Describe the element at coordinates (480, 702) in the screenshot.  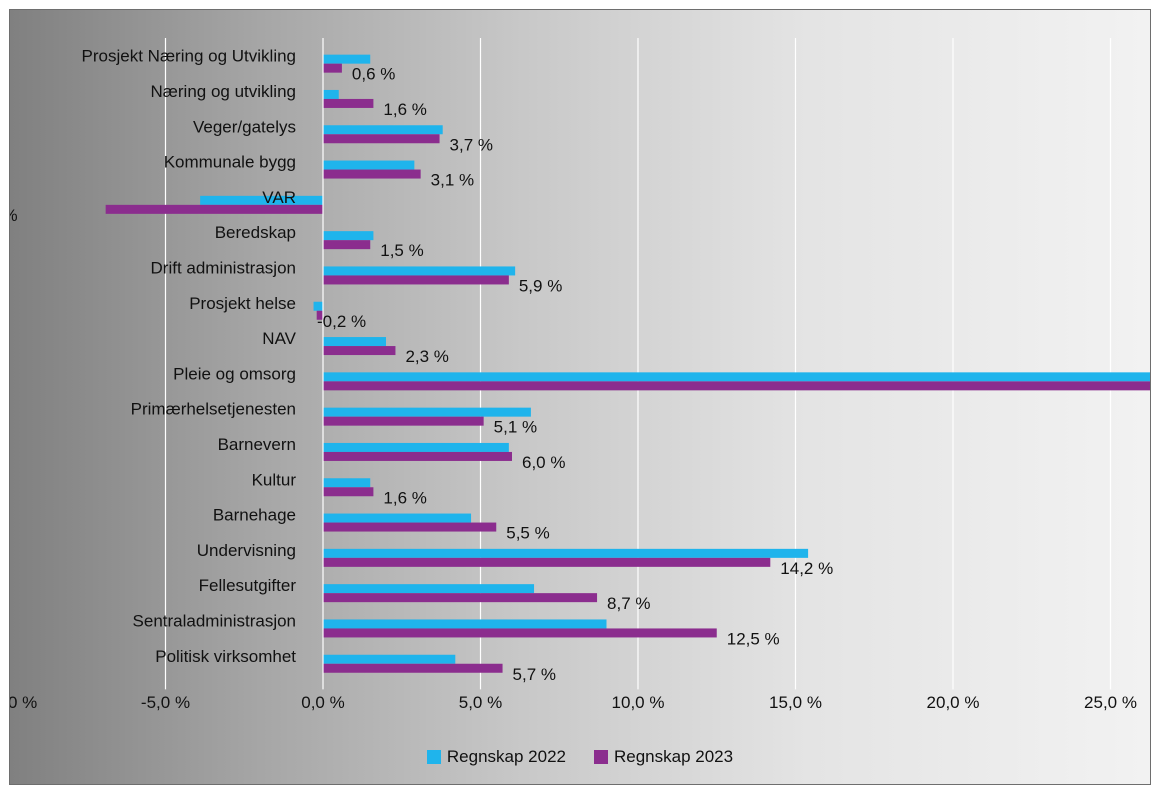
I see `x-tick-label: 5,0 %` at that location.